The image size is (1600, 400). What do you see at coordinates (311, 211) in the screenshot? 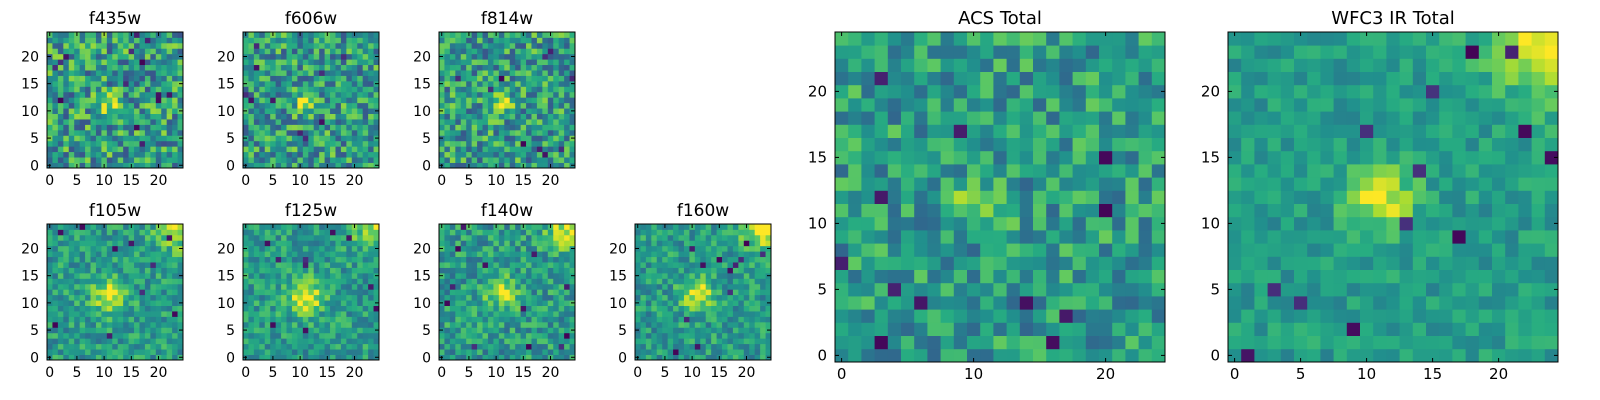
I see `panel-title: f125w` at bounding box center [311, 211].